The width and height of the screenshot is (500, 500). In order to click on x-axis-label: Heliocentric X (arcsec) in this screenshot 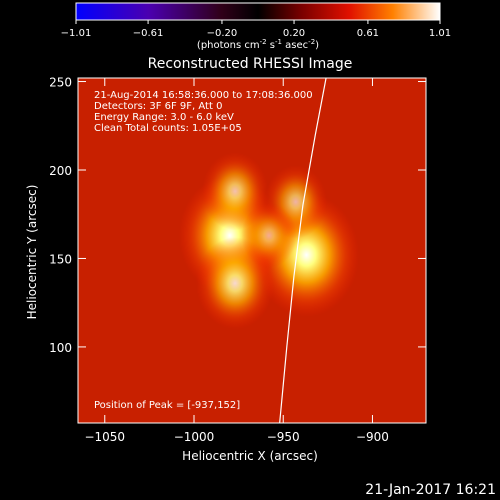, I will do `click(250, 456)`.